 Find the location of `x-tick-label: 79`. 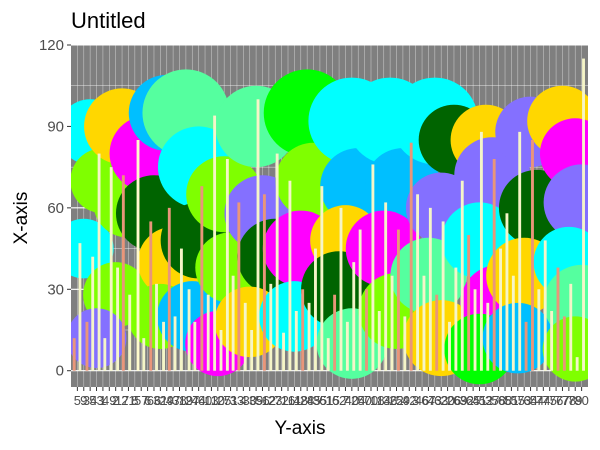

x-tick-label: 79 is located at coordinates (575, 400).